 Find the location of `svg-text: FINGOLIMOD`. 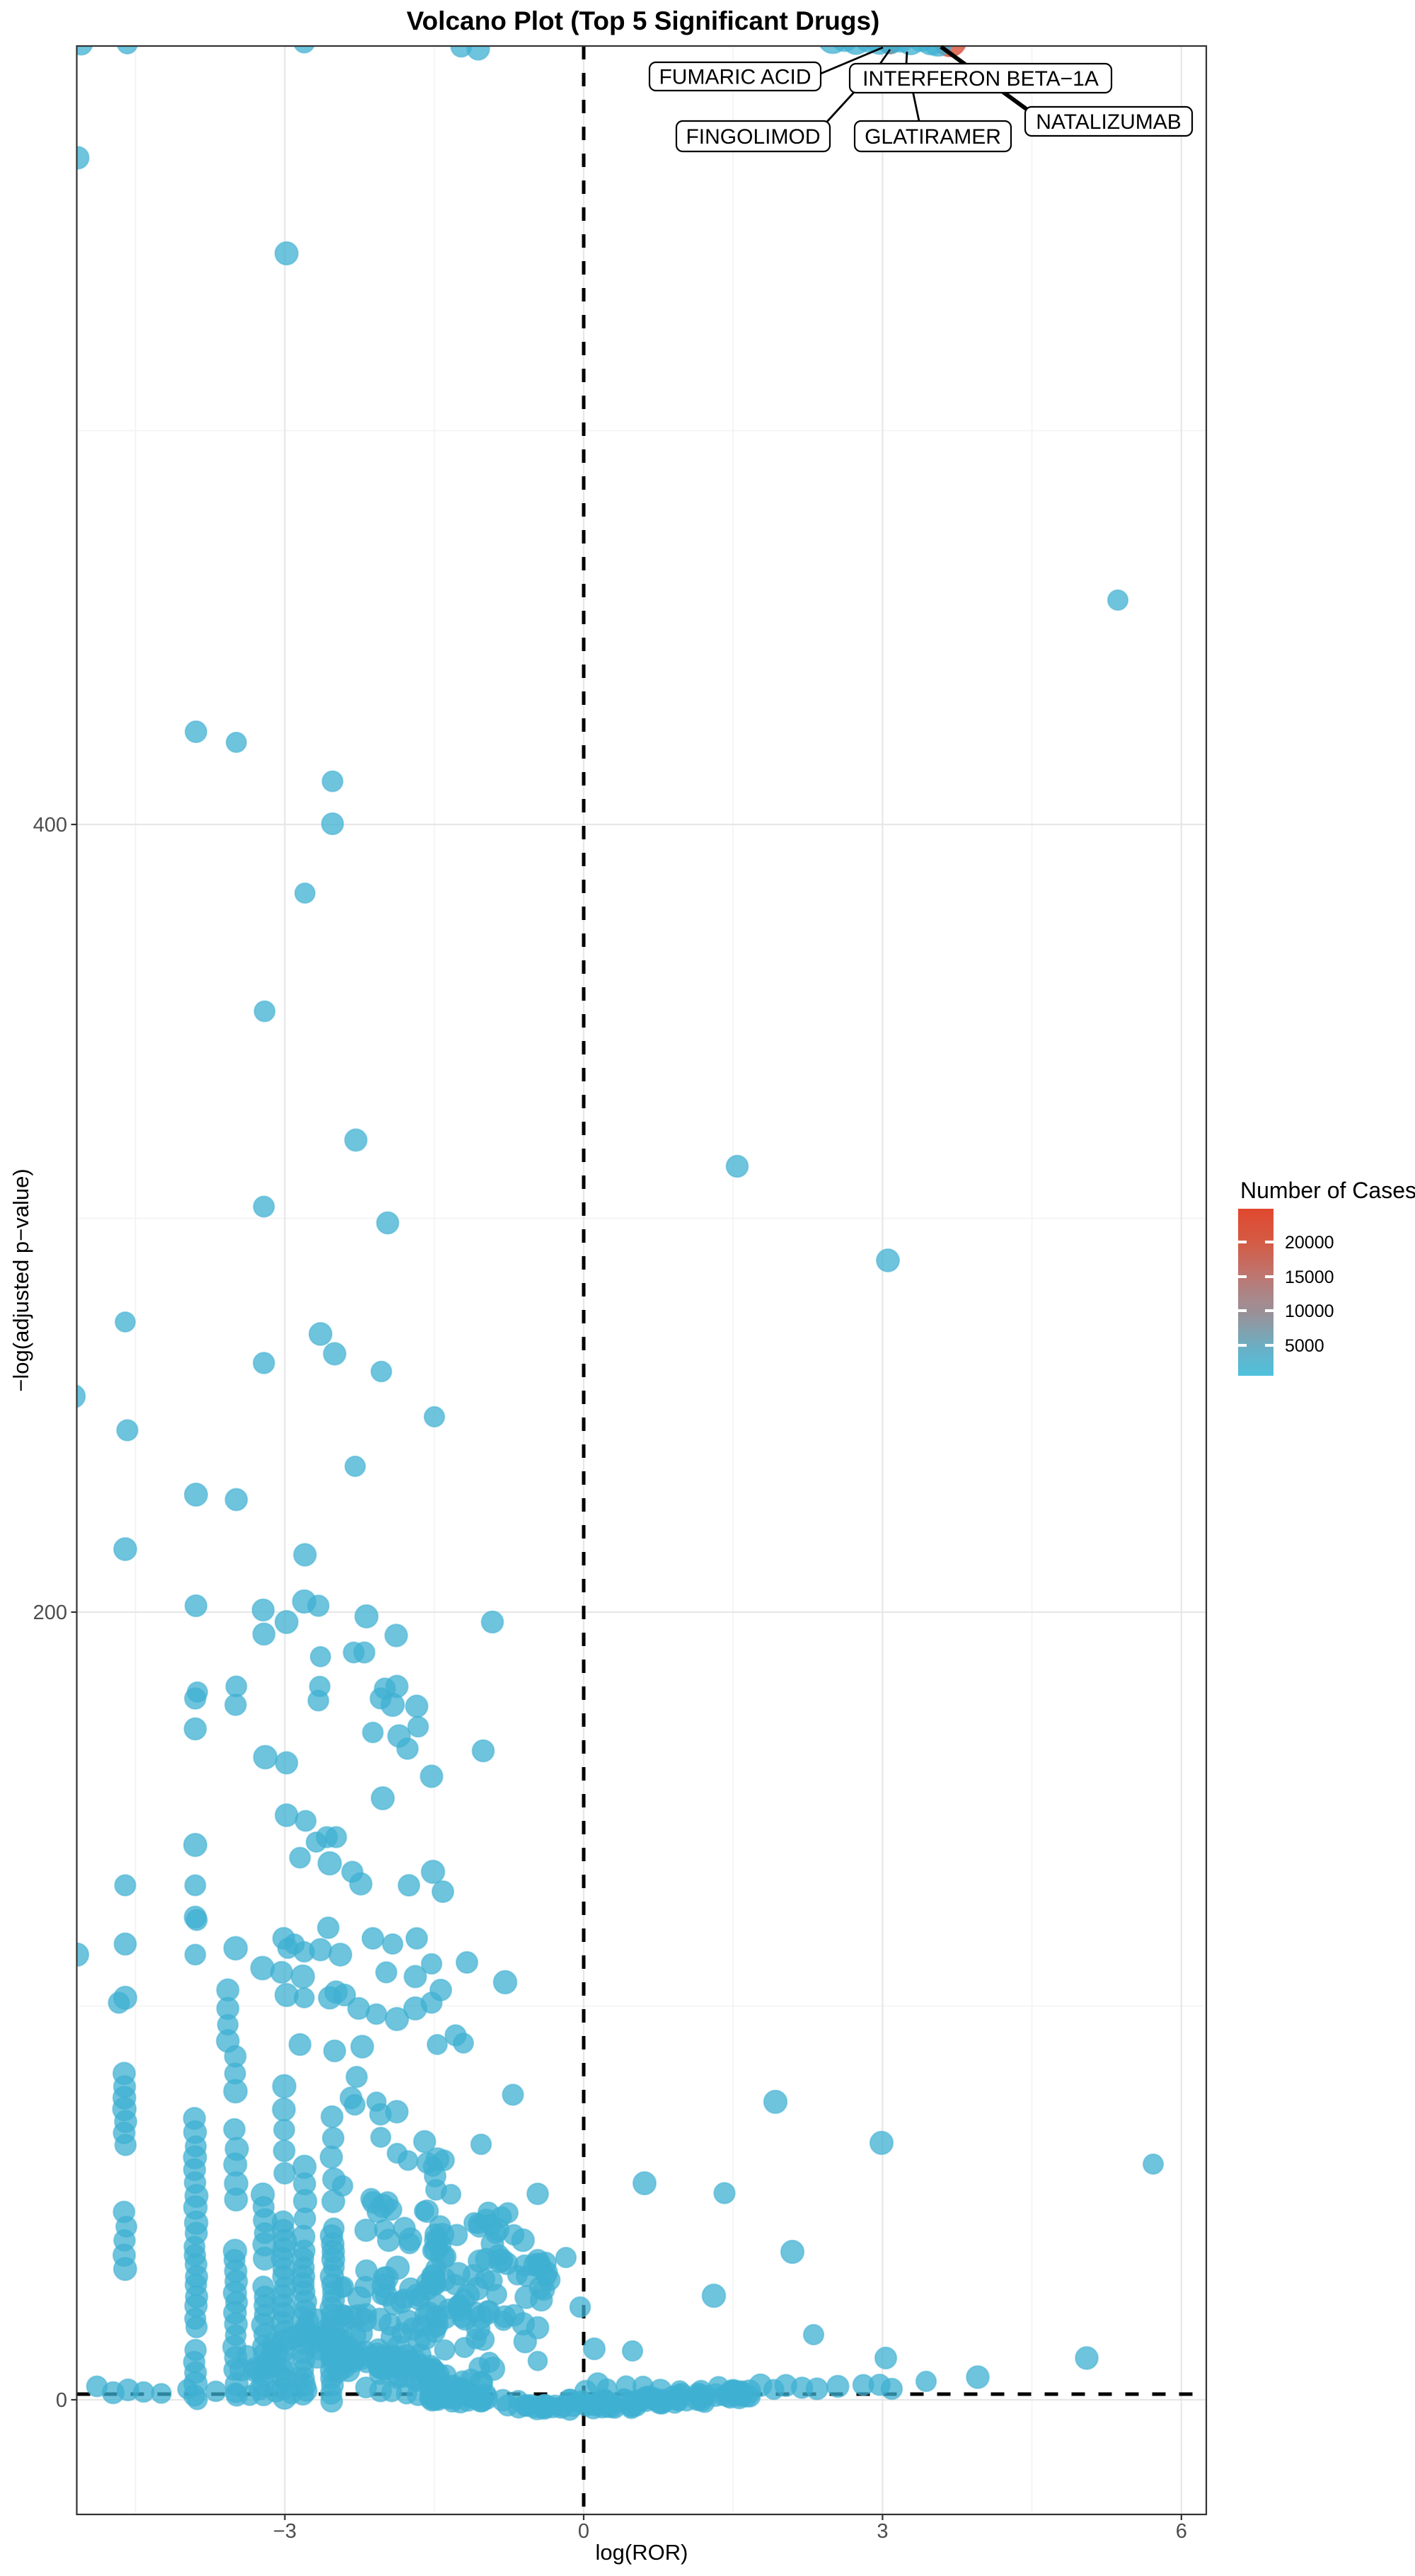

svg-text: FINGOLIMOD is located at coordinates (753, 137).